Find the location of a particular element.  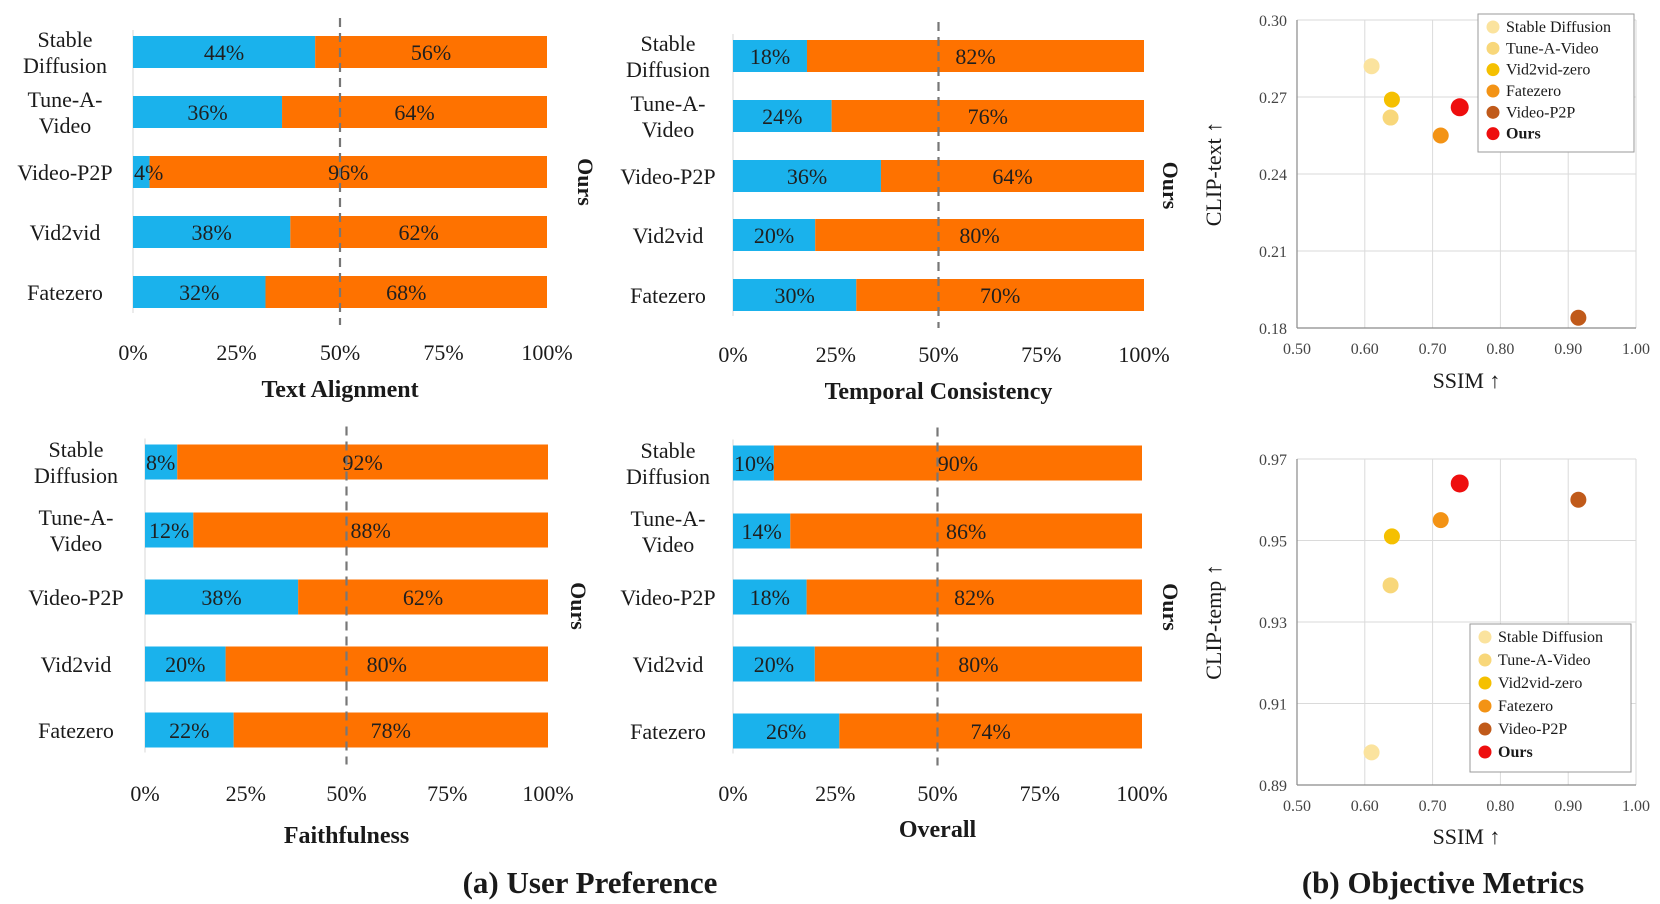

y-tick-label: 0.93 is located at coordinates (1273, 623).